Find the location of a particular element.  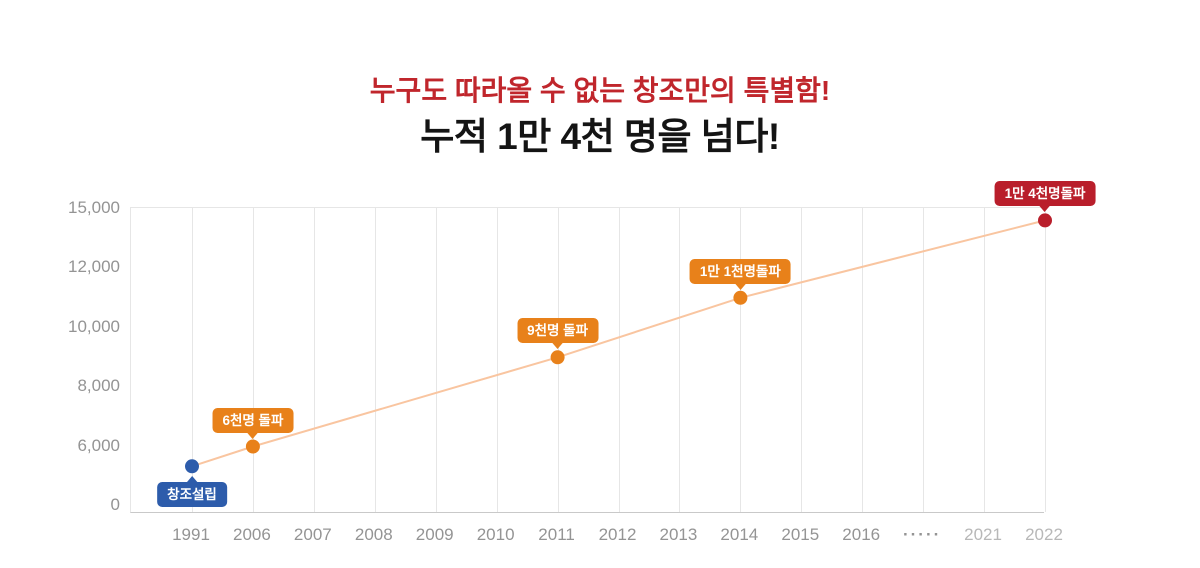

x-tick-label: 2015 is located at coordinates (800, 534).